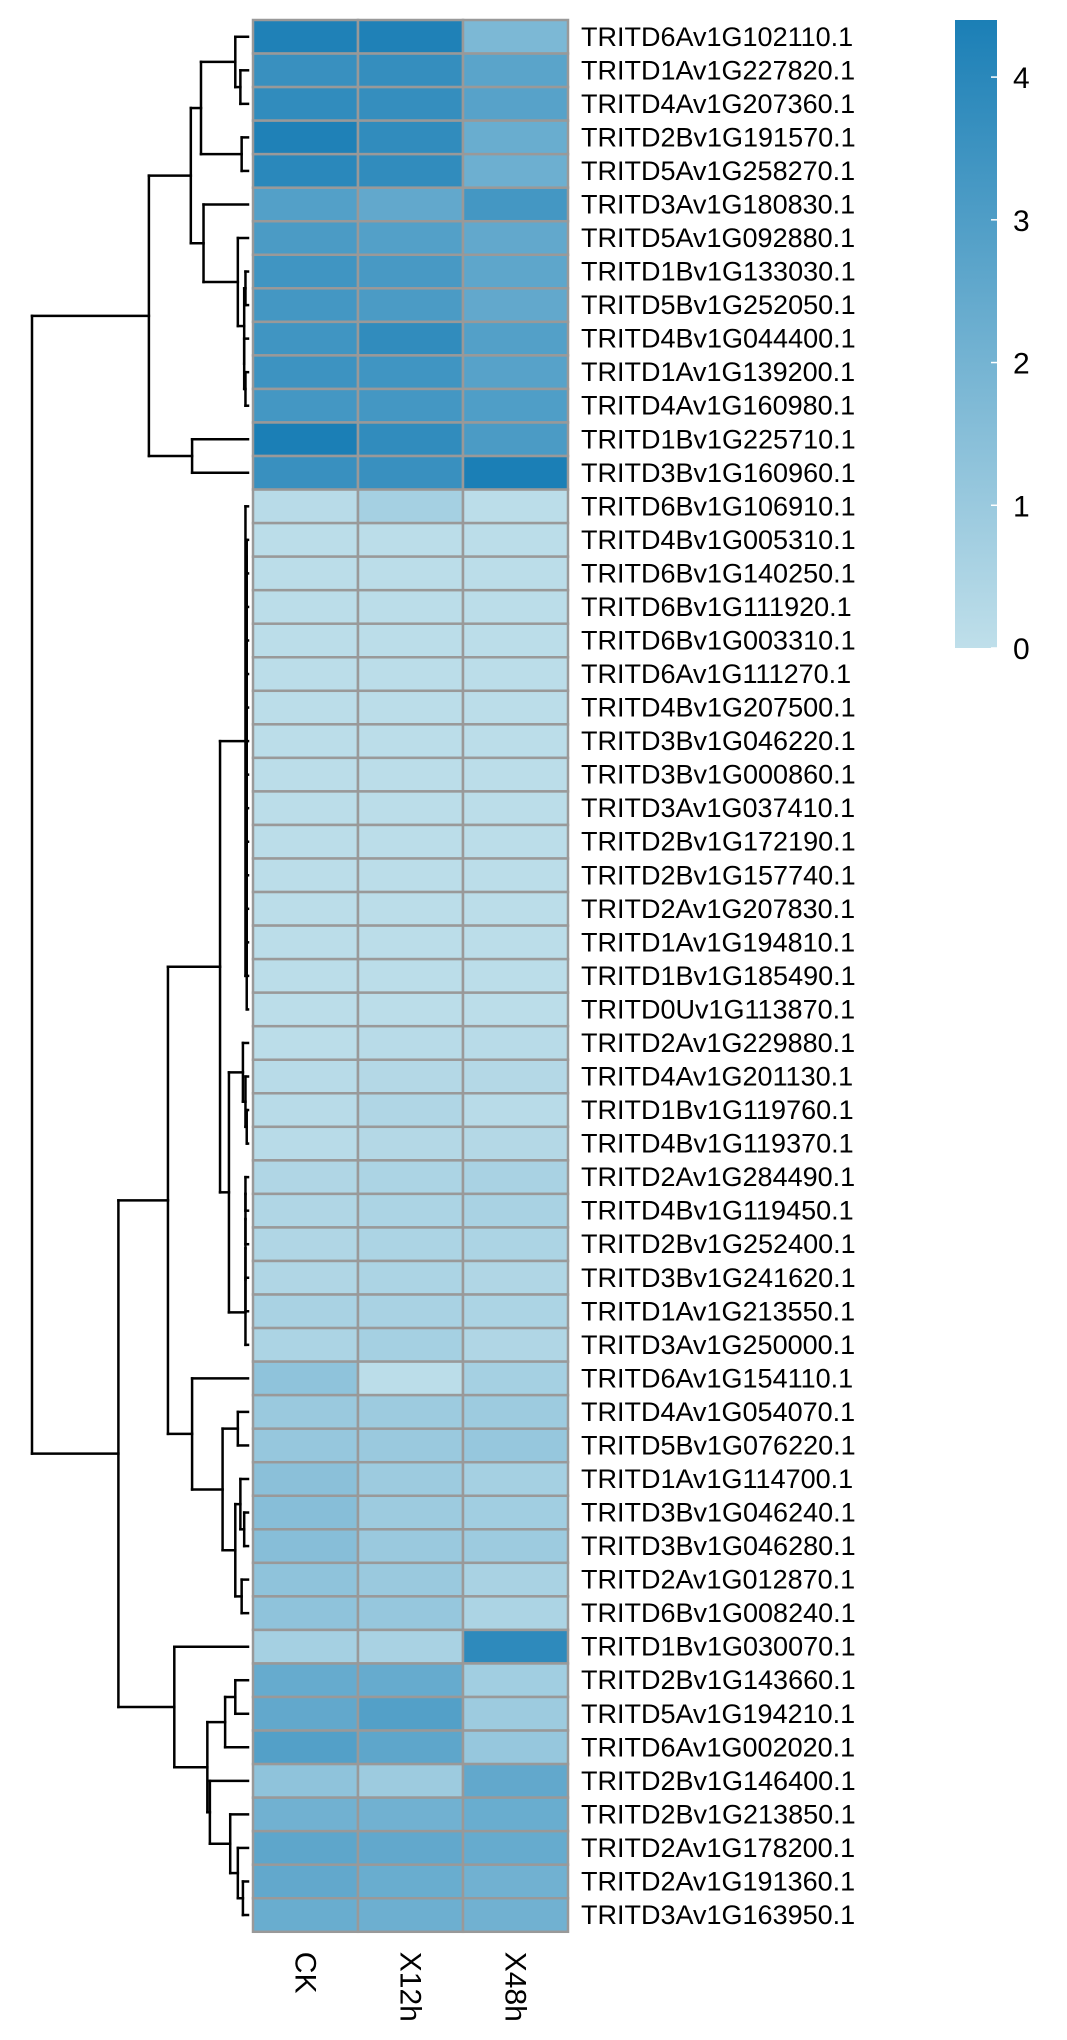 The height and width of the screenshot is (2040, 1067). Describe the element at coordinates (718, 1244) in the screenshot. I see `row-label: TRITD2Bv1G252400.1` at that location.